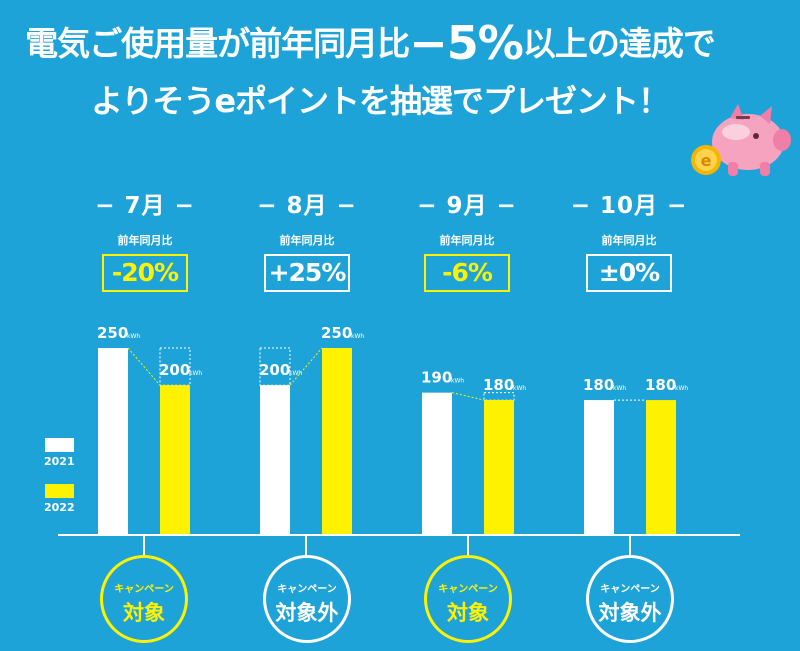 Image resolution: width=800 pixels, height=651 pixels. Describe the element at coordinates (629, 206) in the screenshot. I see `month-title: − 10月 −` at that location.